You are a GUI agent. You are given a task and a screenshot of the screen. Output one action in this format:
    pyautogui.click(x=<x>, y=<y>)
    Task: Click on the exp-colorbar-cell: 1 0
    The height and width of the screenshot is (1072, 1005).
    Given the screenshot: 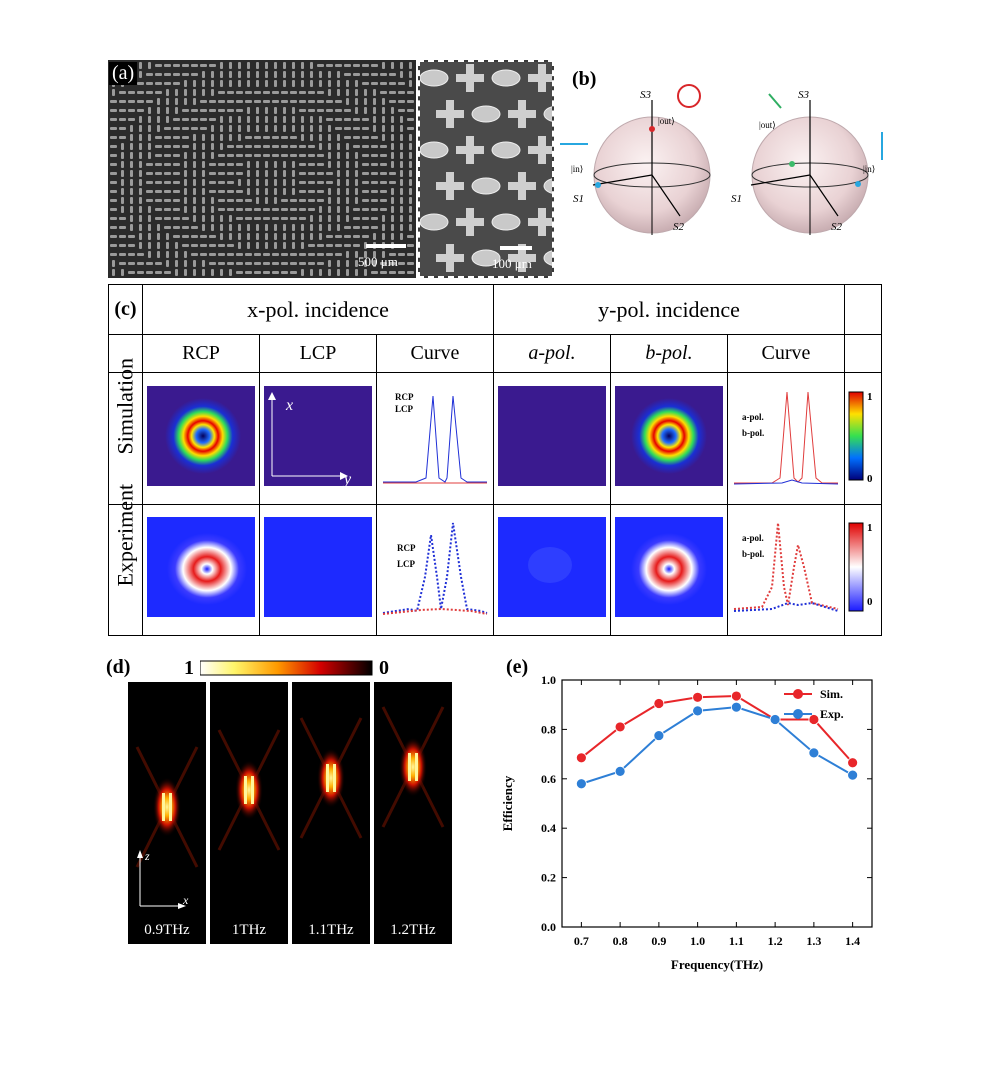 What is the action you would take?
    pyautogui.click(x=863, y=569)
    